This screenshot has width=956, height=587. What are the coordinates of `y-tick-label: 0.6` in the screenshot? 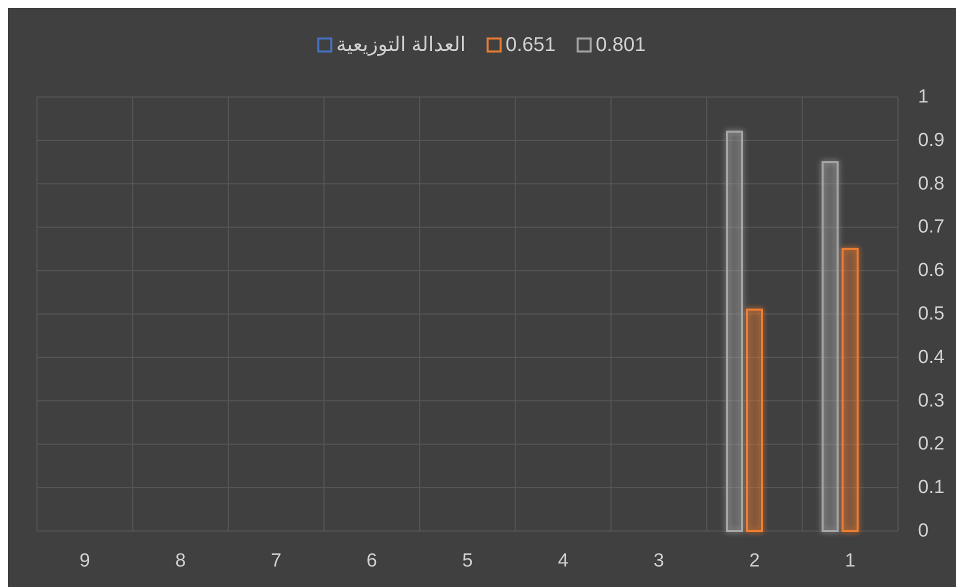 It's located at (931, 271).